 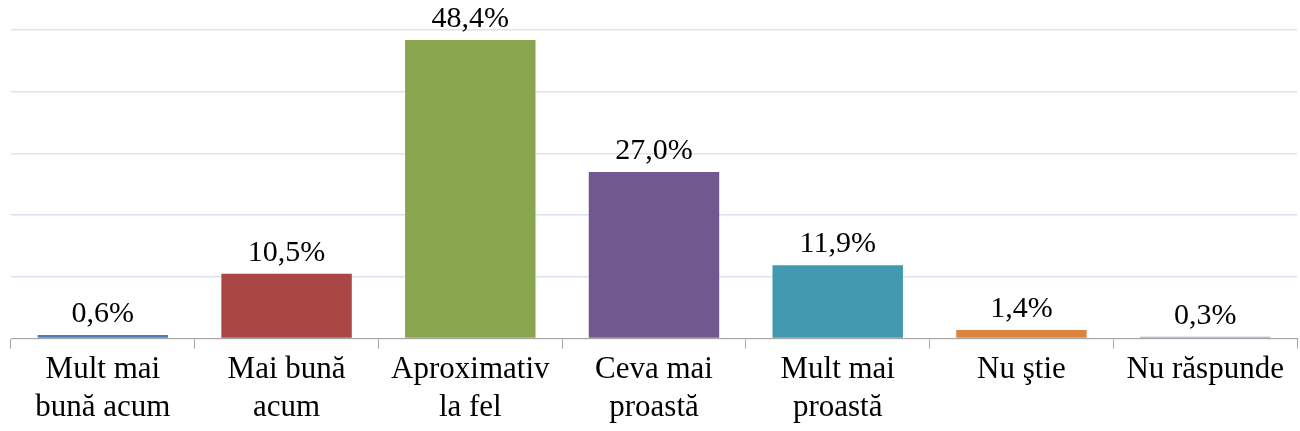 I want to click on data-label: 0,6%, so click(x=103, y=311).